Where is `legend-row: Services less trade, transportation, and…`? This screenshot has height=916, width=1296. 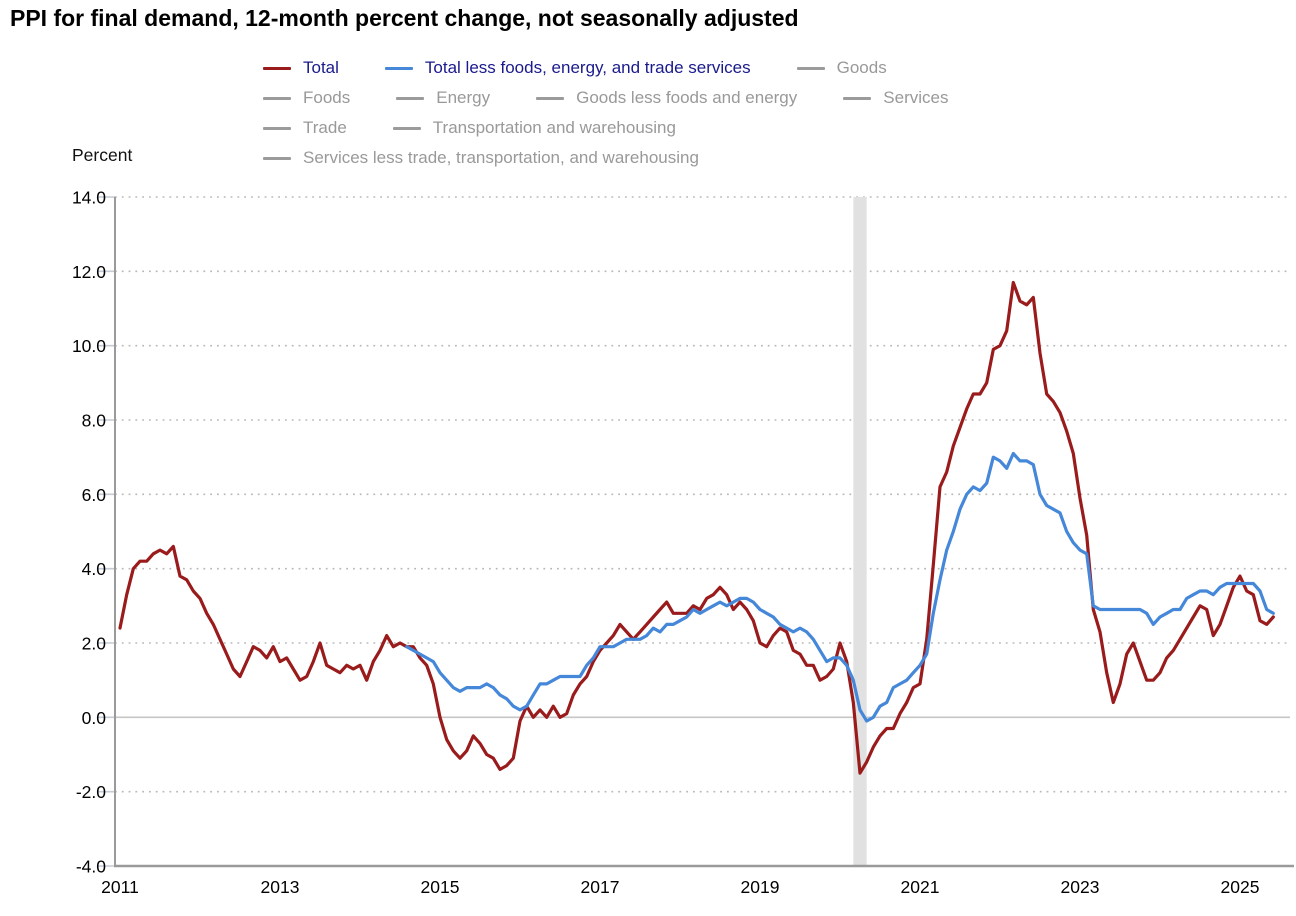 legend-row: Services less trade, transportation, and… is located at coordinates (753, 158).